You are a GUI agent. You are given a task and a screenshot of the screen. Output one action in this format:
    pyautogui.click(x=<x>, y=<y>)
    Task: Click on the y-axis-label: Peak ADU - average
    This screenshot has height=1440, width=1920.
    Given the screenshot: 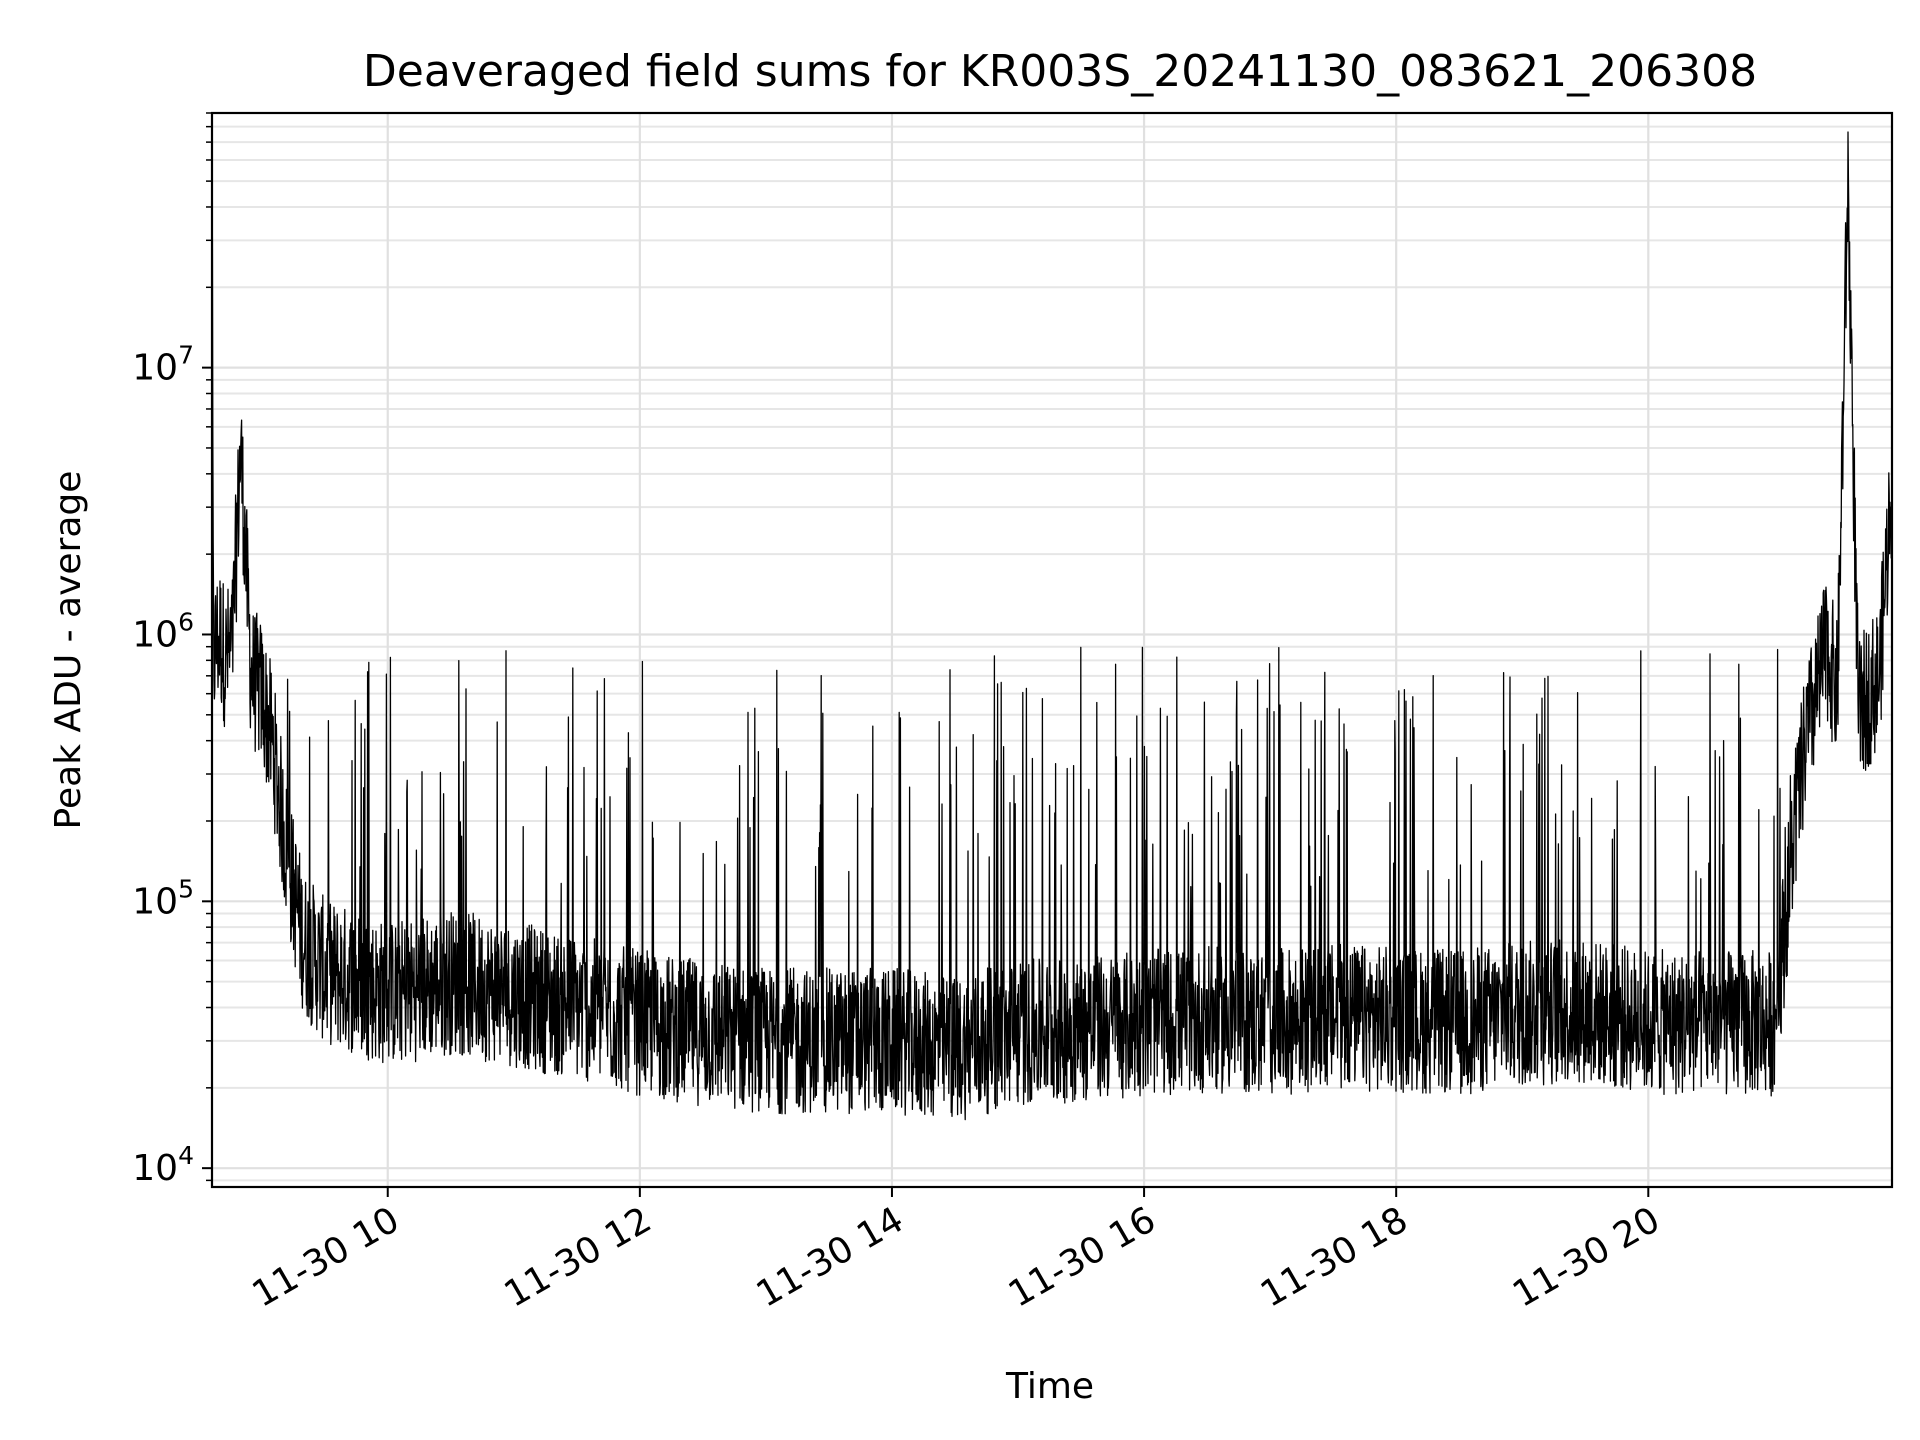 What is the action you would take?
    pyautogui.click(x=68, y=650)
    